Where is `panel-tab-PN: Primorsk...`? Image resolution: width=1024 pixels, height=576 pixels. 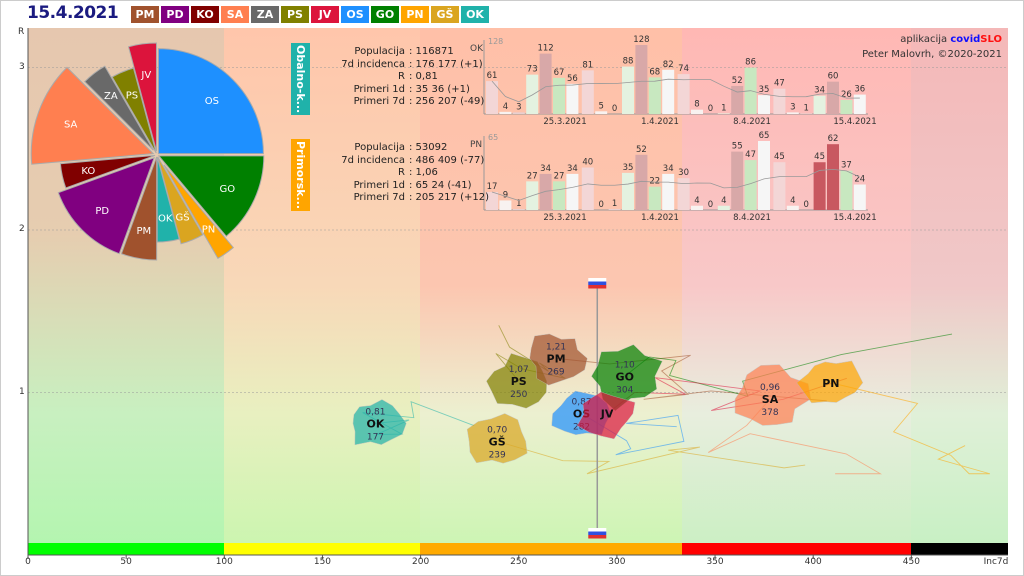
panel-tab-PN: Primorsk... is located at coordinates (300, 175).